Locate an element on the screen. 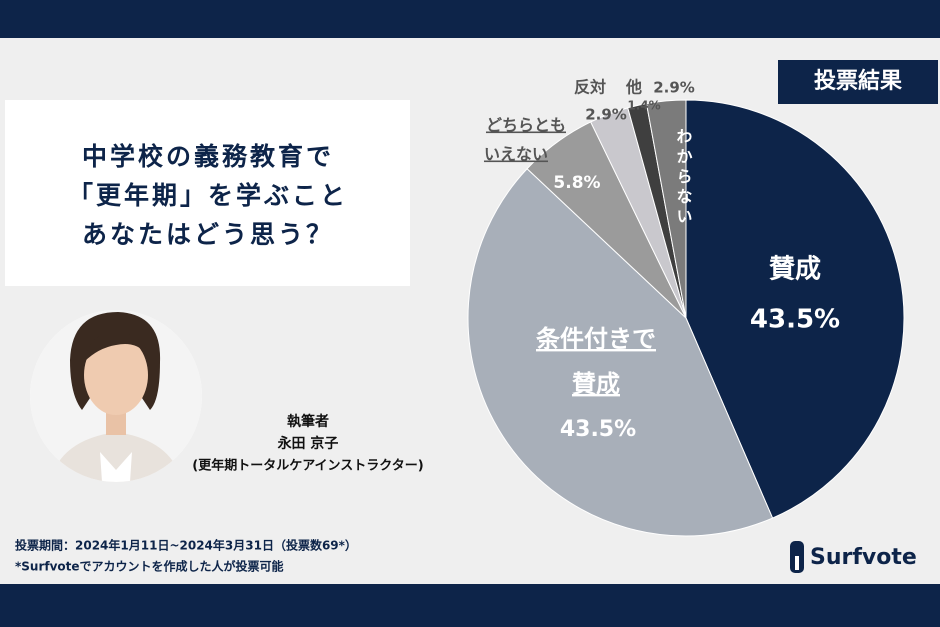  vote-period: 投票期間：2024年1月11日~2024年3月31日（投票数69*） is located at coordinates (186, 545).